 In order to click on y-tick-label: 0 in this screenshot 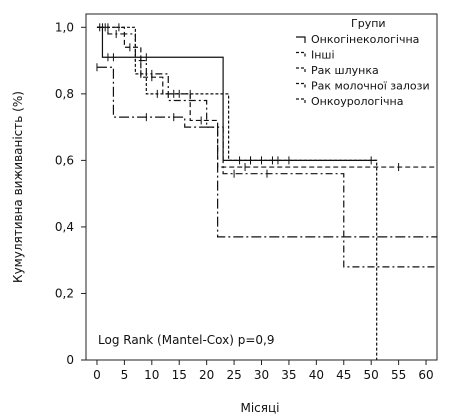, I will do `click(70, 360)`.